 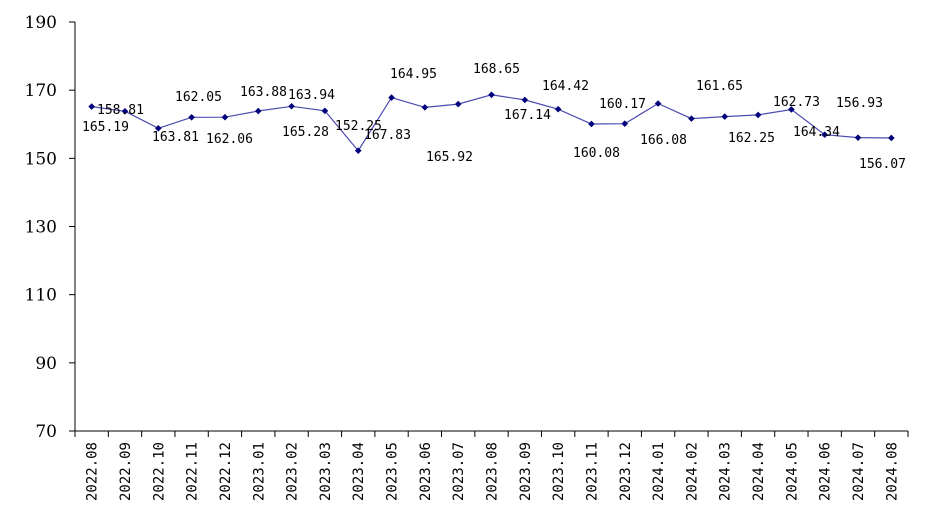 I want to click on data-label: 165.19, so click(x=105, y=127).